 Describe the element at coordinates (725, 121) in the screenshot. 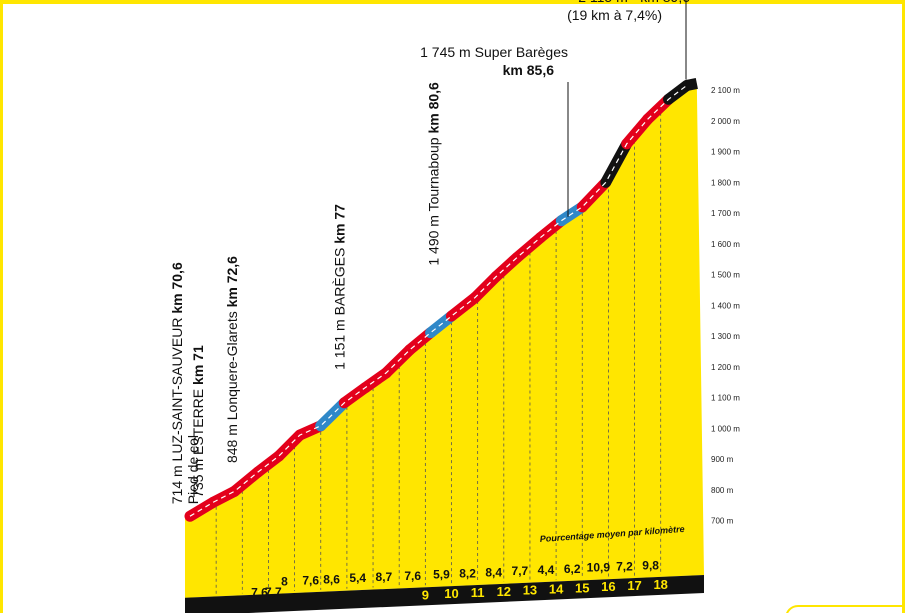

I see `y-tick-label: 2 000 m` at that location.